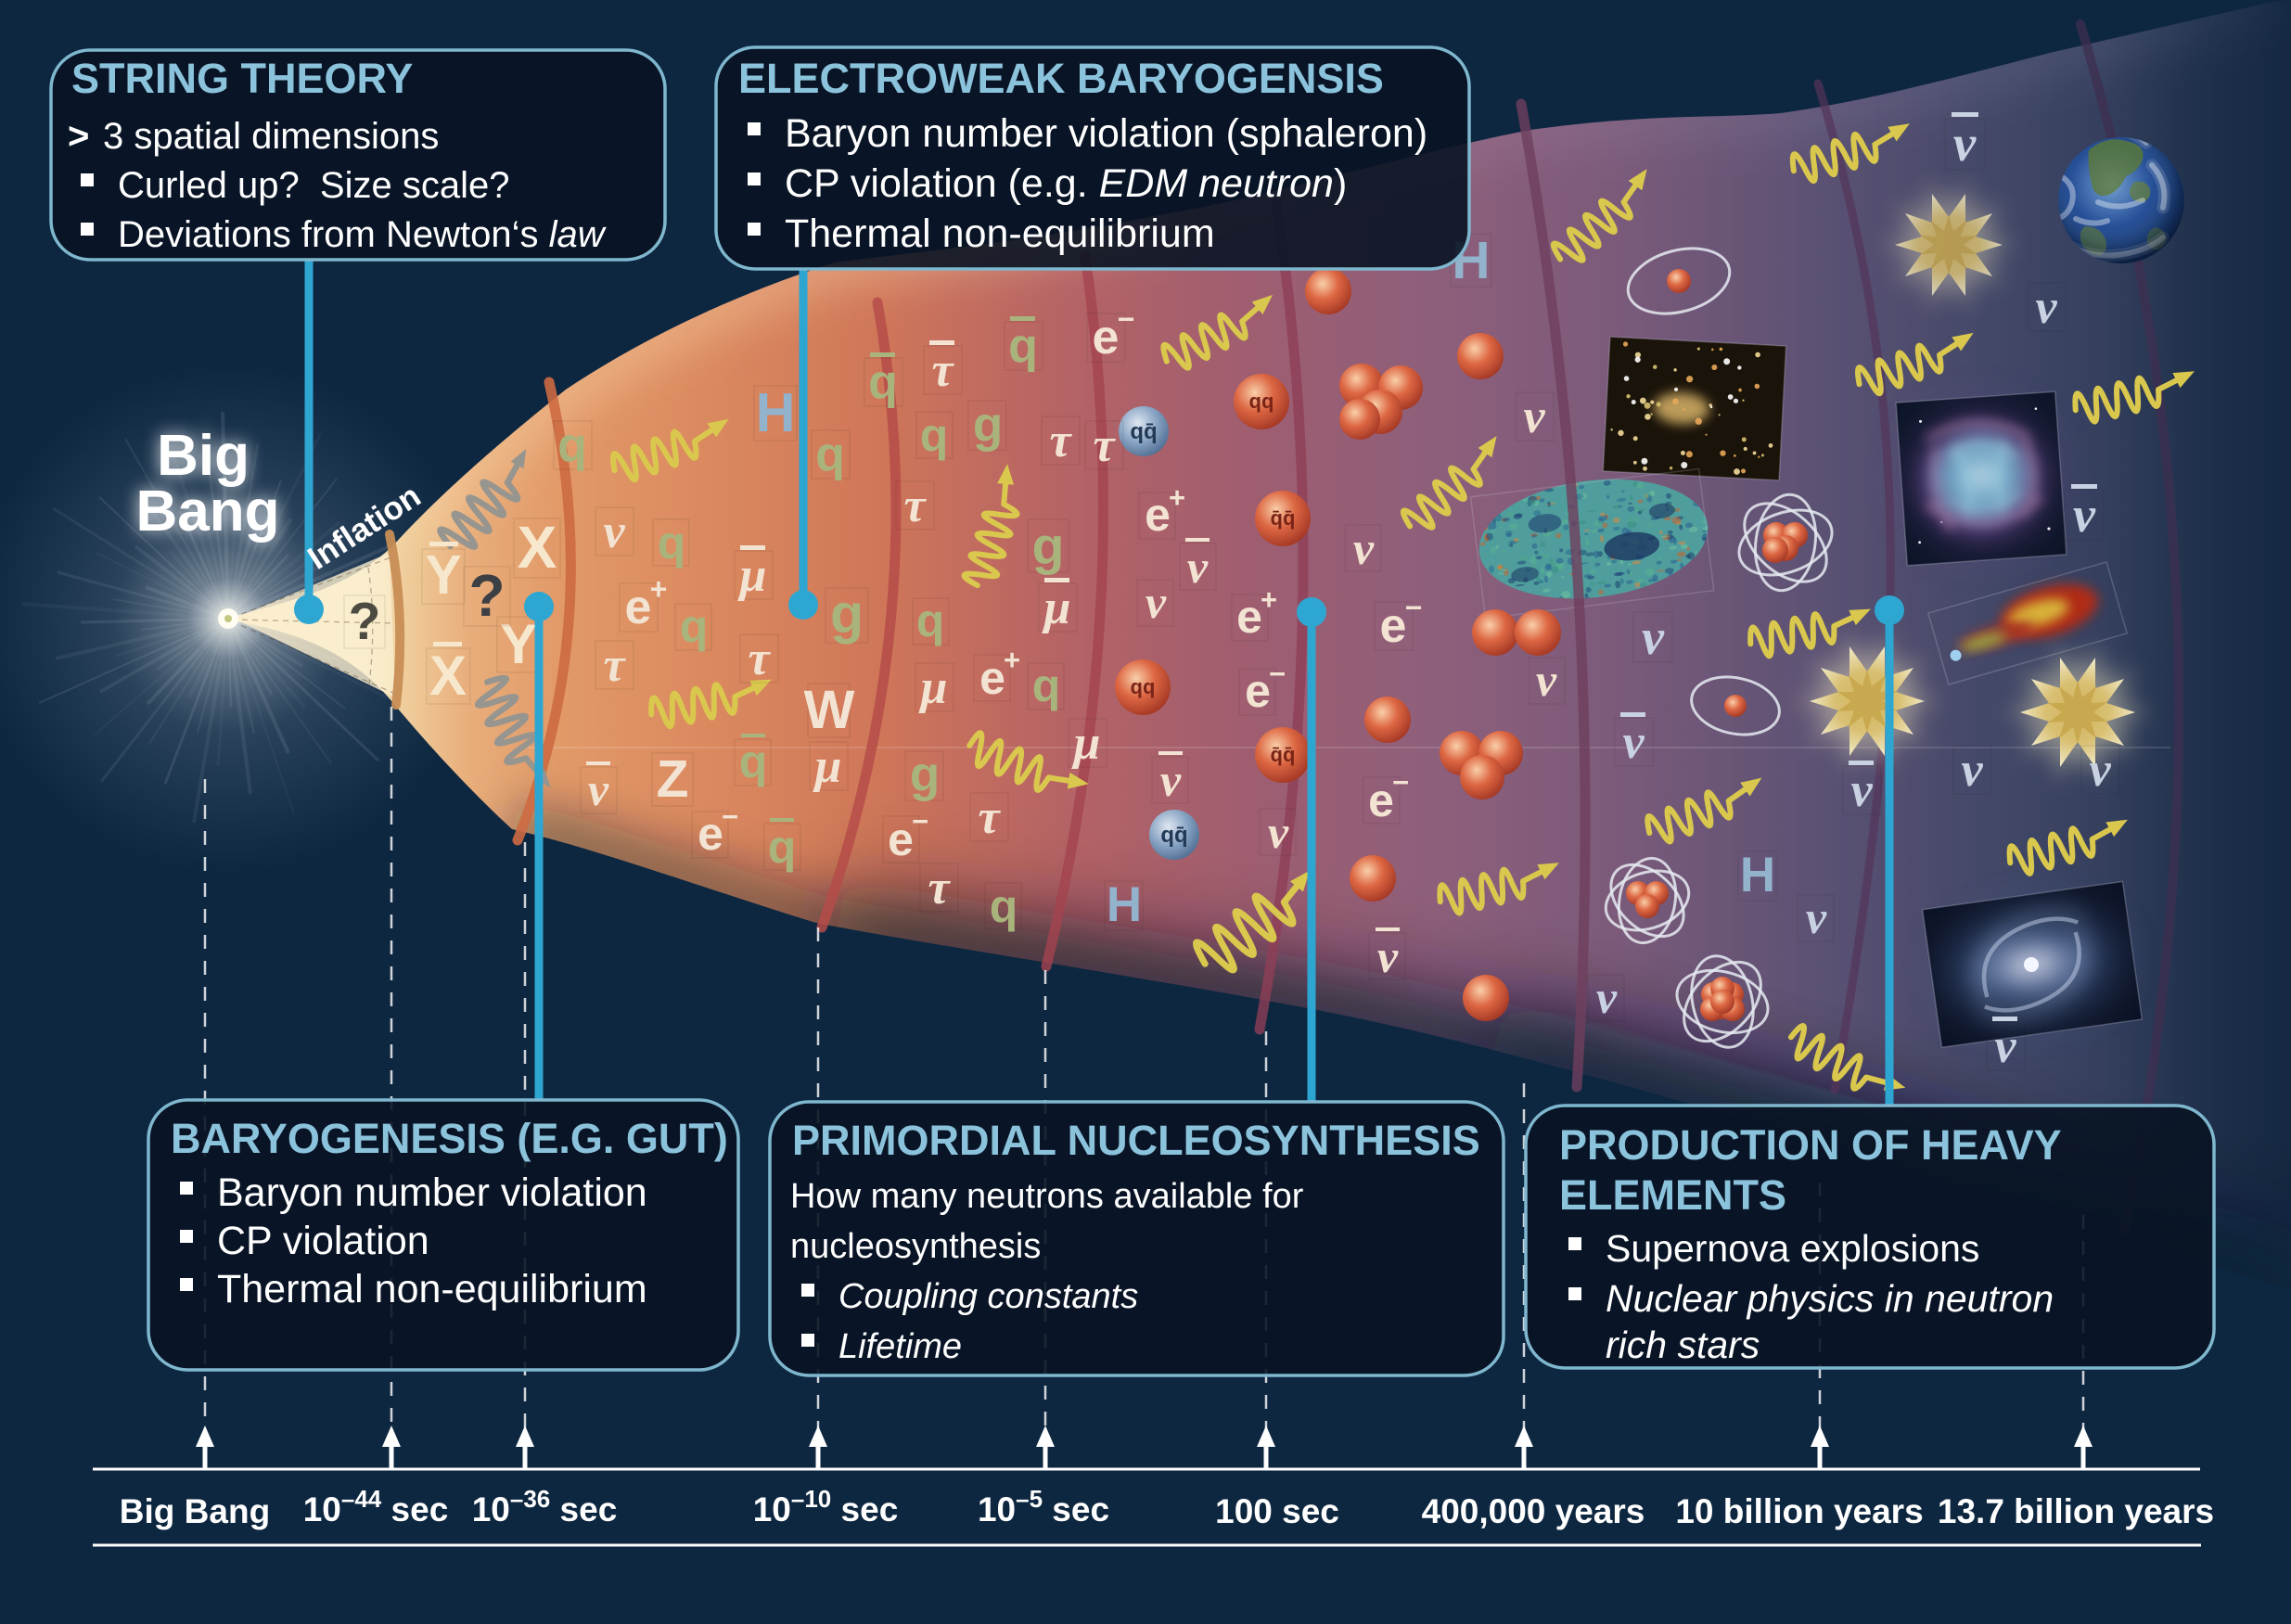 This screenshot has height=1624, width=2291. What do you see at coordinates (313, 185) in the screenshot?
I see `svg-text: Curled up? Size scale?` at bounding box center [313, 185].